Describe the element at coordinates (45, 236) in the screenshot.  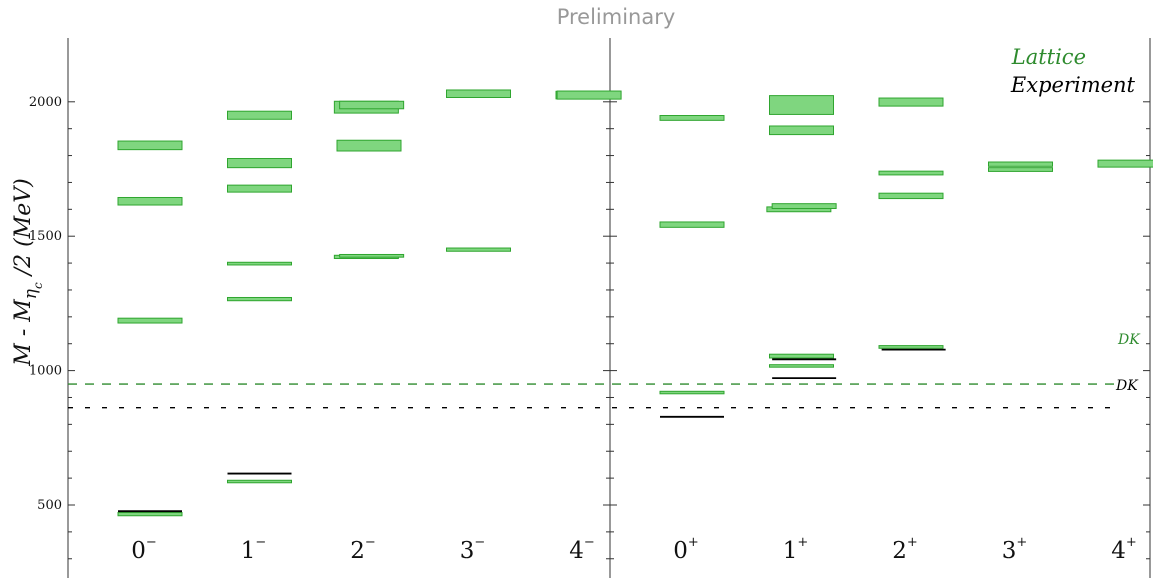
I see `y-tick-label: 1500` at that location.